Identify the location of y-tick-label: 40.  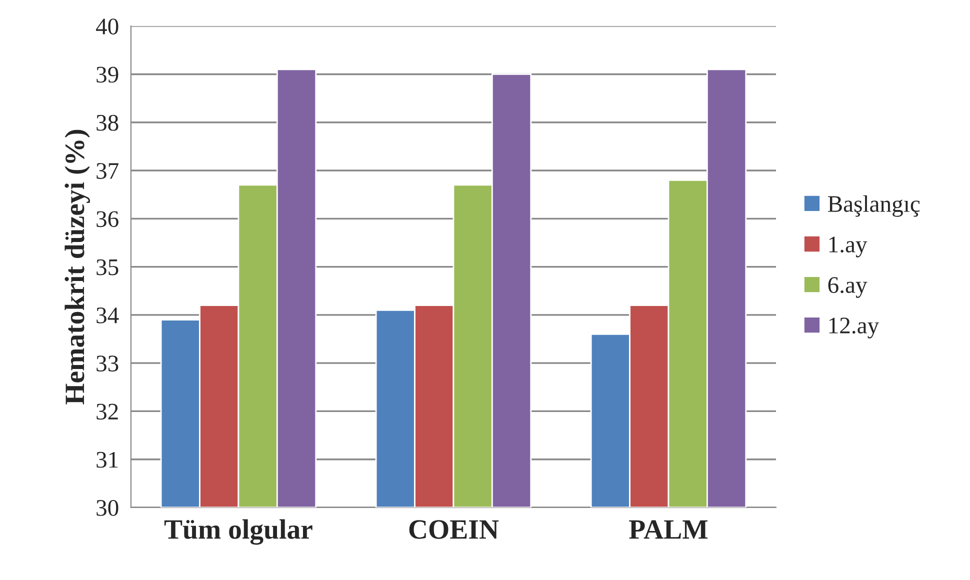
(107, 26).